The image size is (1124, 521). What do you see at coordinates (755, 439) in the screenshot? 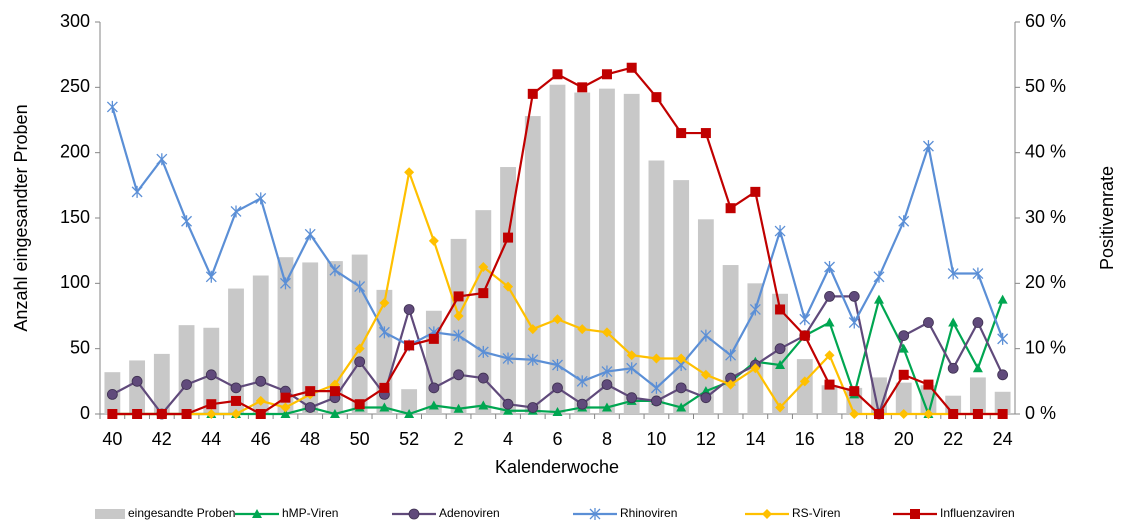
I see `x-tick-label: 14` at bounding box center [755, 439].